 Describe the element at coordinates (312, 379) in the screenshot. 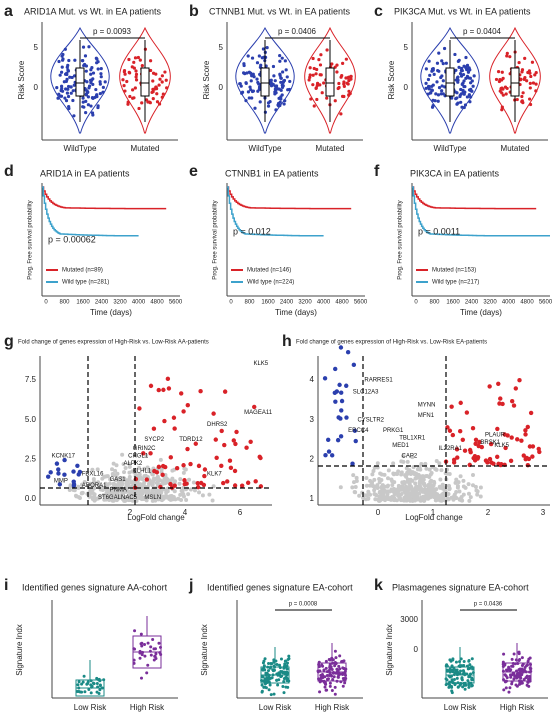

I see `y-tick-label: 4` at that location.